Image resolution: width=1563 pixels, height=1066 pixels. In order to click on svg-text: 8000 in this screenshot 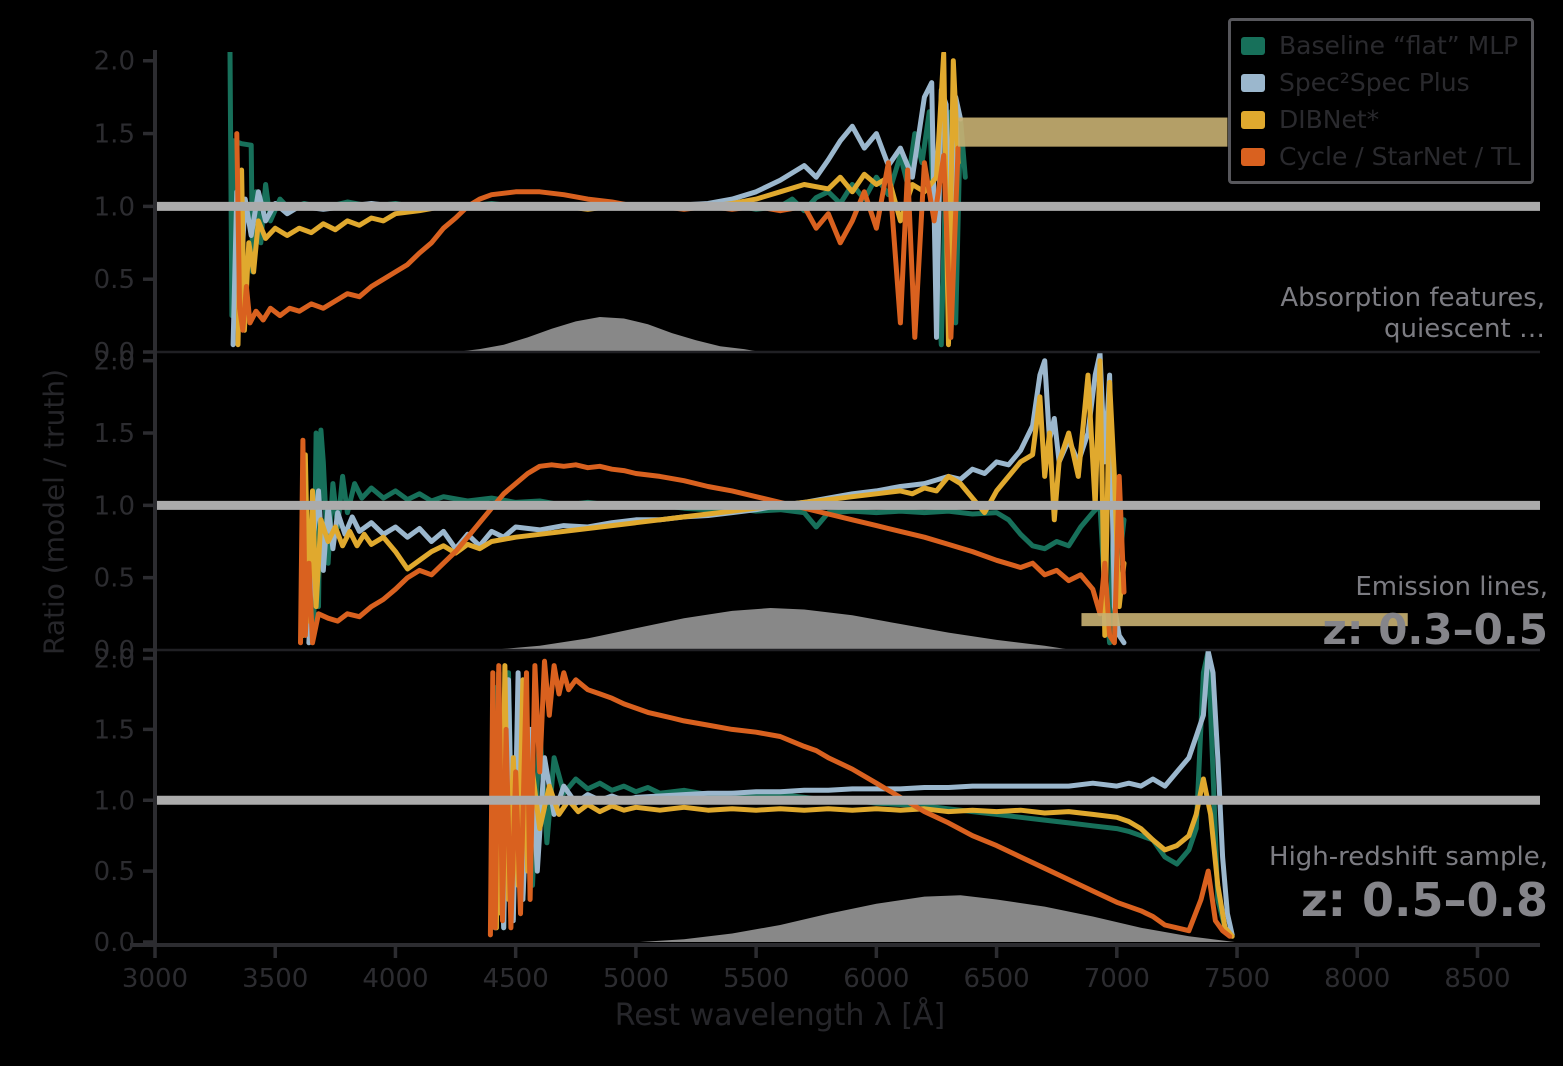, I will do `click(1357, 979)`.